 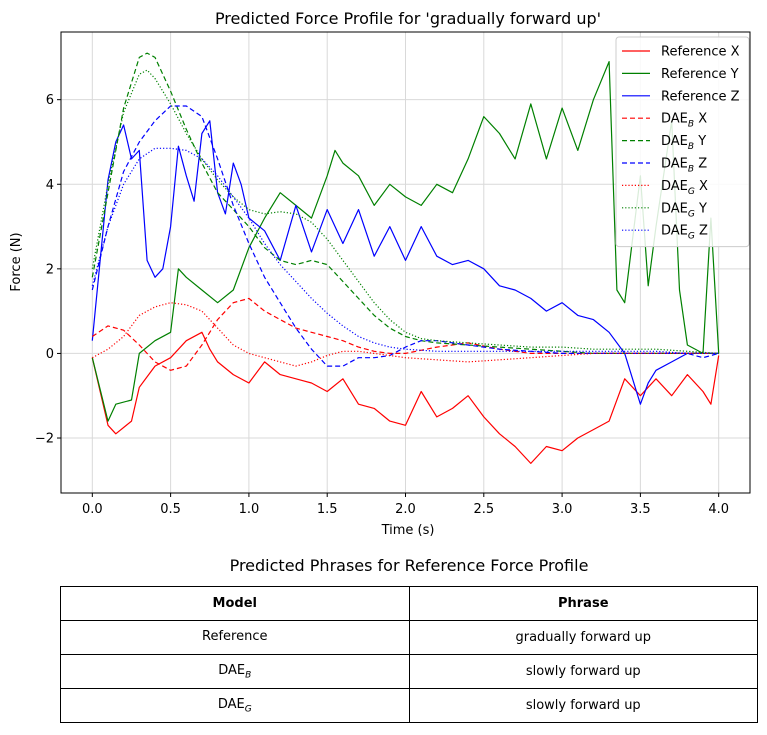 What do you see at coordinates (235, 603) in the screenshot?
I see `header-model: Model` at bounding box center [235, 603].